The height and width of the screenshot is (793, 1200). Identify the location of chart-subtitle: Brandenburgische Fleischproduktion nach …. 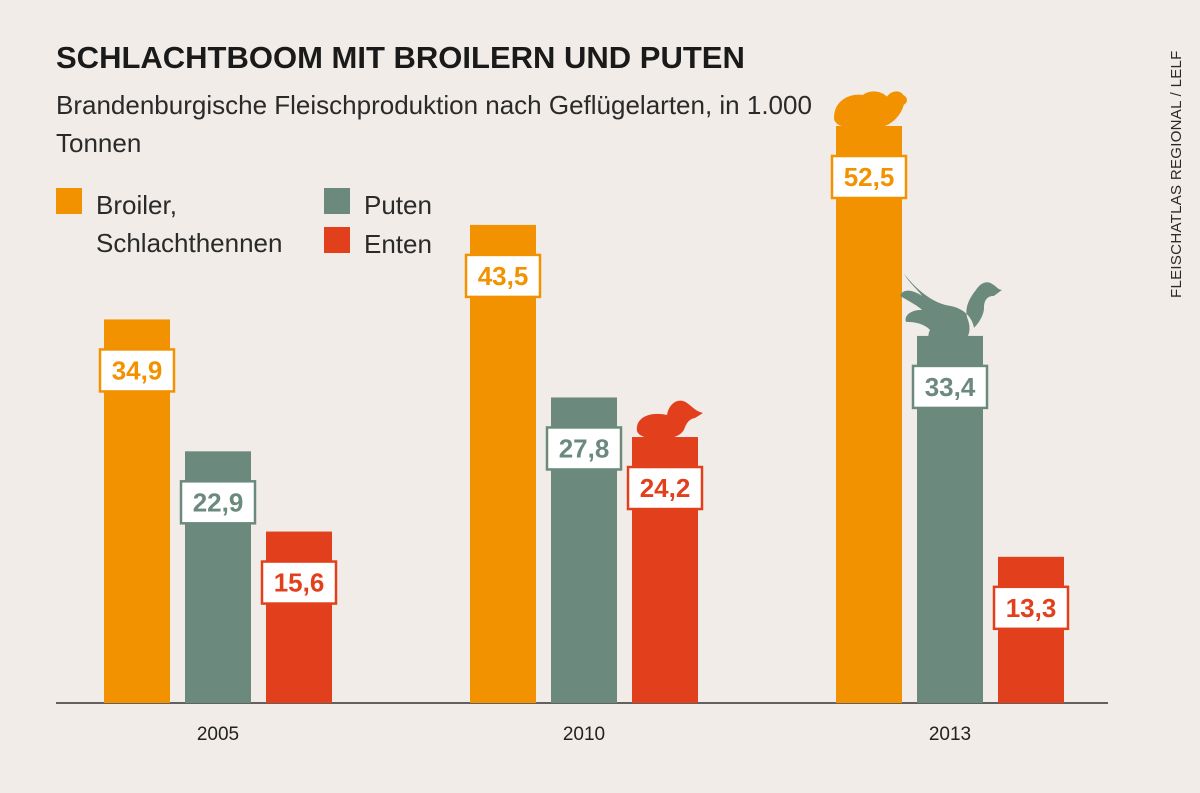
(434, 124).